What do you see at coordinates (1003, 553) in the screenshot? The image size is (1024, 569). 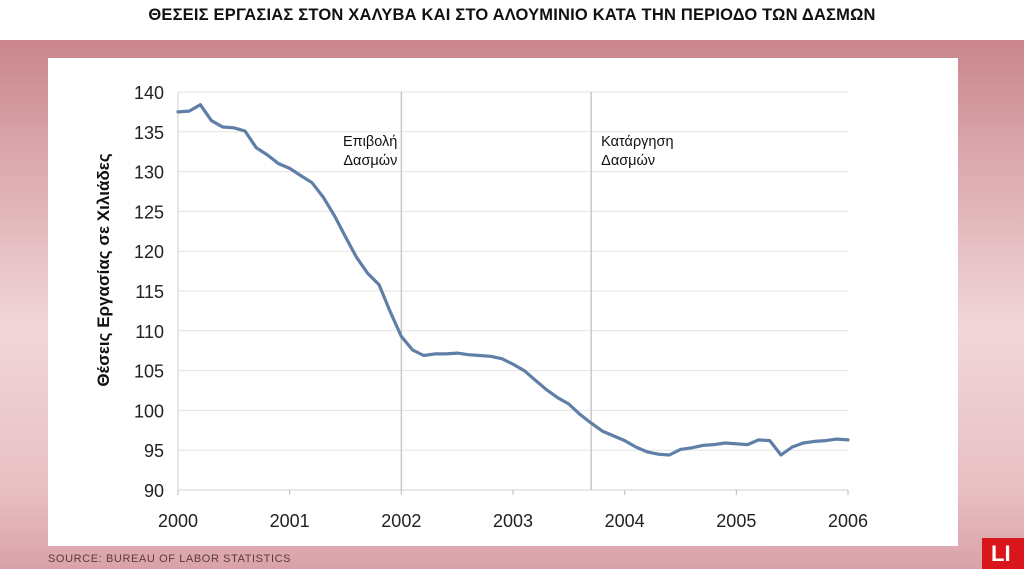 I see `brand-logo: LI` at bounding box center [1003, 553].